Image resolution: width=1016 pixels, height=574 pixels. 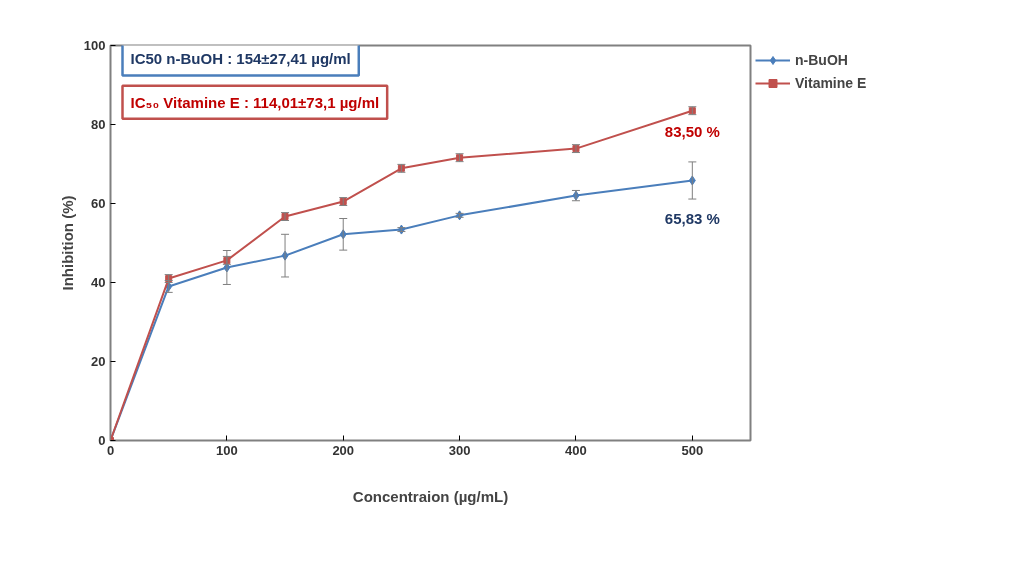 I want to click on y-axis-title: Inhibition (%), so click(x=67, y=243).